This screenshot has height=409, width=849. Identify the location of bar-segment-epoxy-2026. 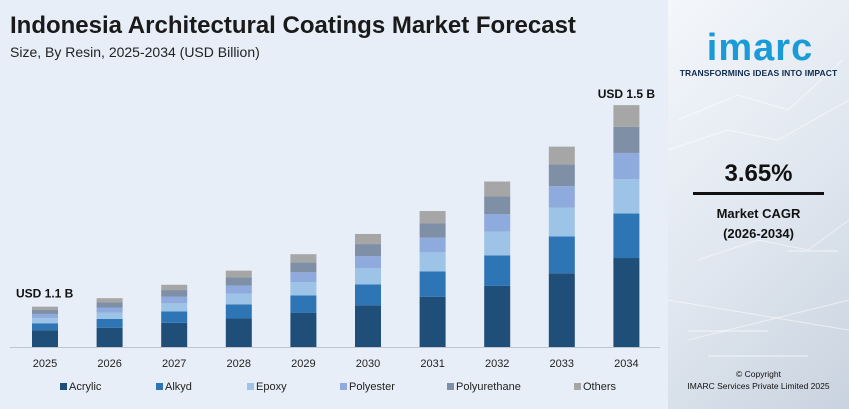
(109, 315).